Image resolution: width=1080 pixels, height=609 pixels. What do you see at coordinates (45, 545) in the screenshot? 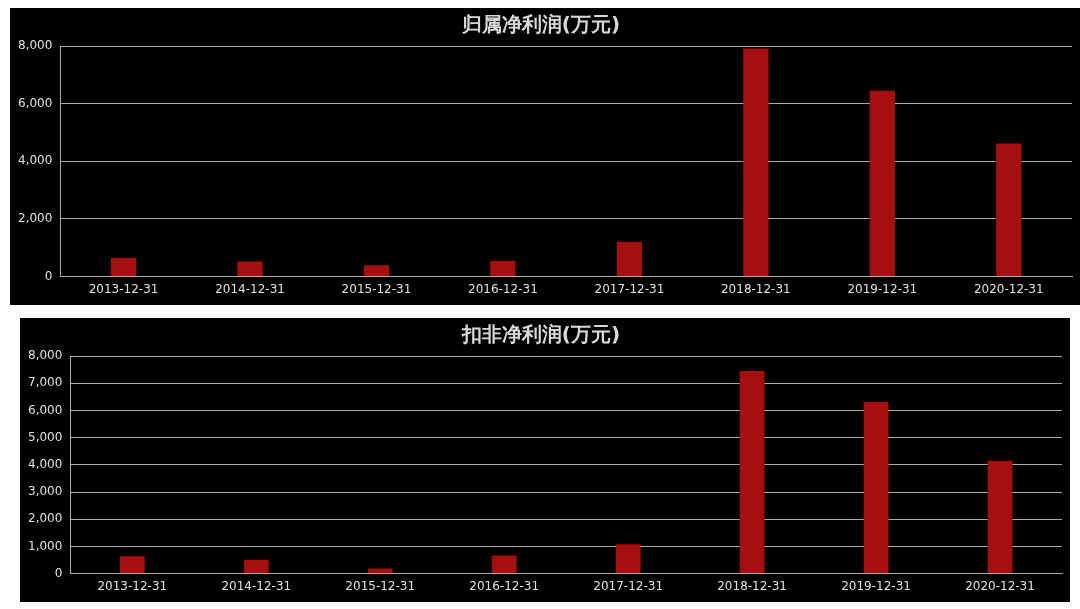
I see `y-tick-label: 1,000` at bounding box center [45, 545].